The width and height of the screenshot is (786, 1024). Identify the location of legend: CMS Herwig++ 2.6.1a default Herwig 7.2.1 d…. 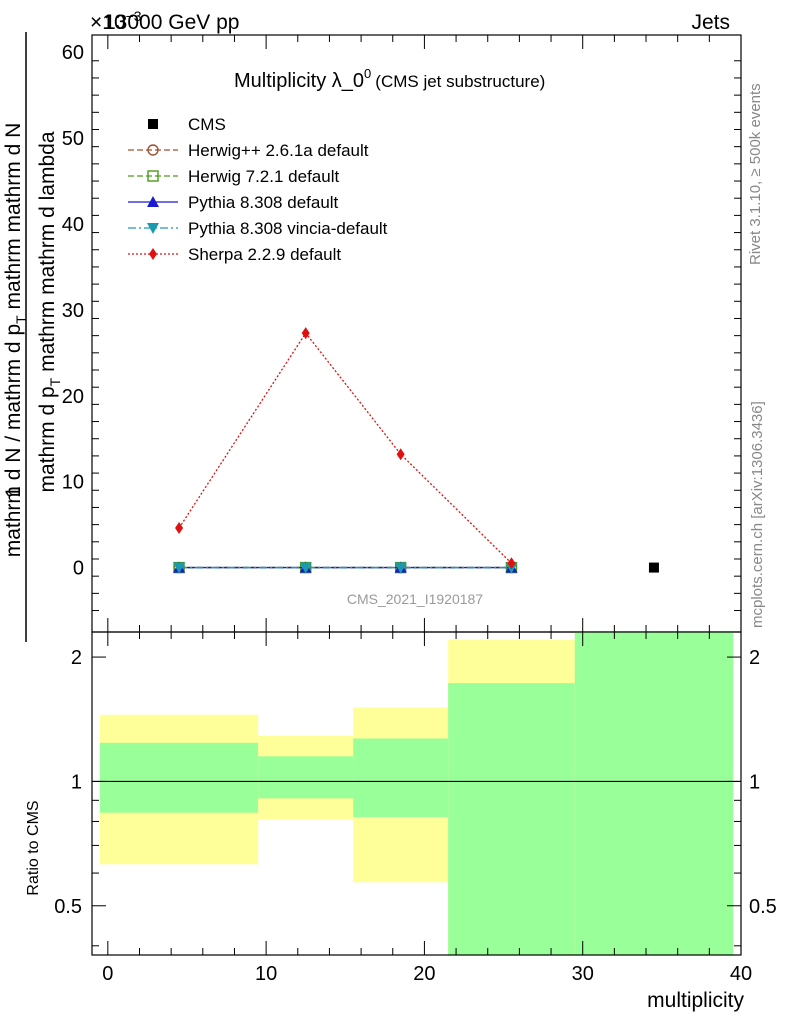
(258, 189).